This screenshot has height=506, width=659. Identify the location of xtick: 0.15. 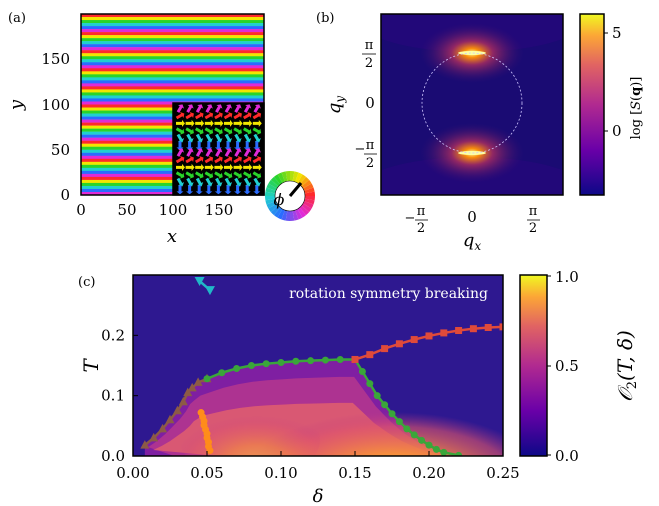
(354, 473).